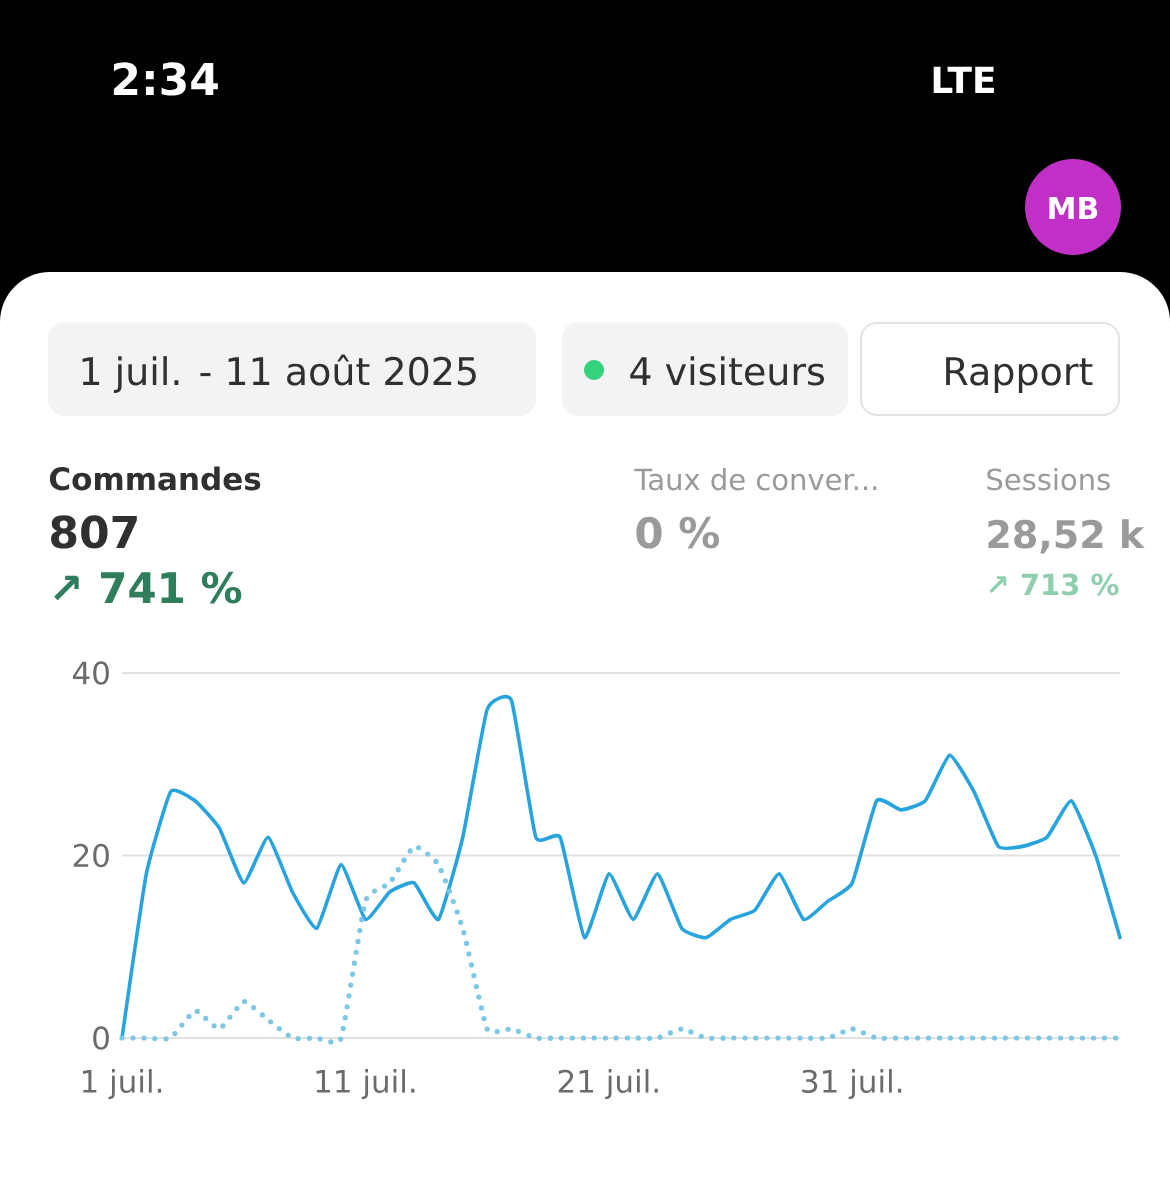 Image resolution: width=1170 pixels, height=1186 pixels. What do you see at coordinates (101, 1038) in the screenshot?
I see `y-tick-label: 0` at bounding box center [101, 1038].